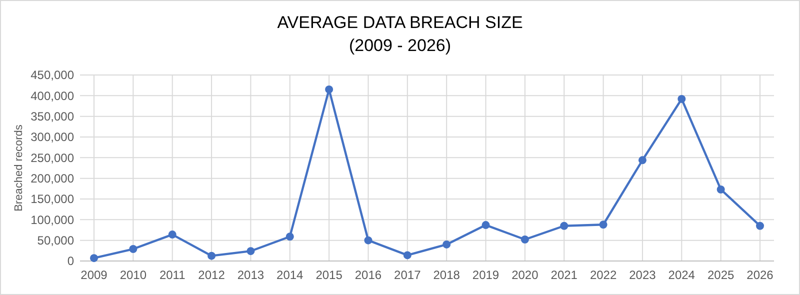 The width and height of the screenshot is (800, 295). What do you see at coordinates (290, 275) in the screenshot?
I see `x-tick-label: 2014` at bounding box center [290, 275].